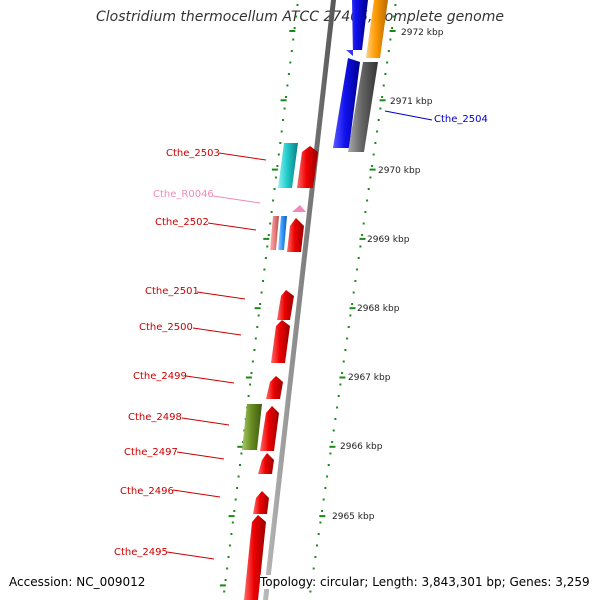 The image size is (600, 600). I want to click on ruler-tick-label: 2965 kbp, so click(353, 517).